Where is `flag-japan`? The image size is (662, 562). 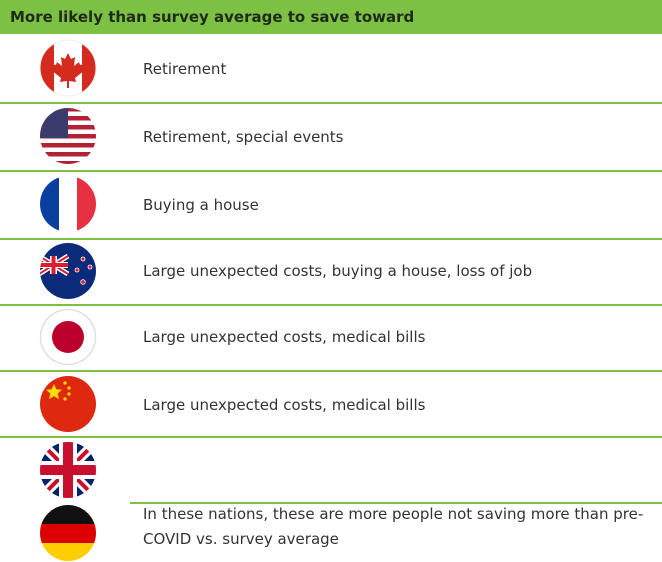 flag-japan is located at coordinates (68, 337).